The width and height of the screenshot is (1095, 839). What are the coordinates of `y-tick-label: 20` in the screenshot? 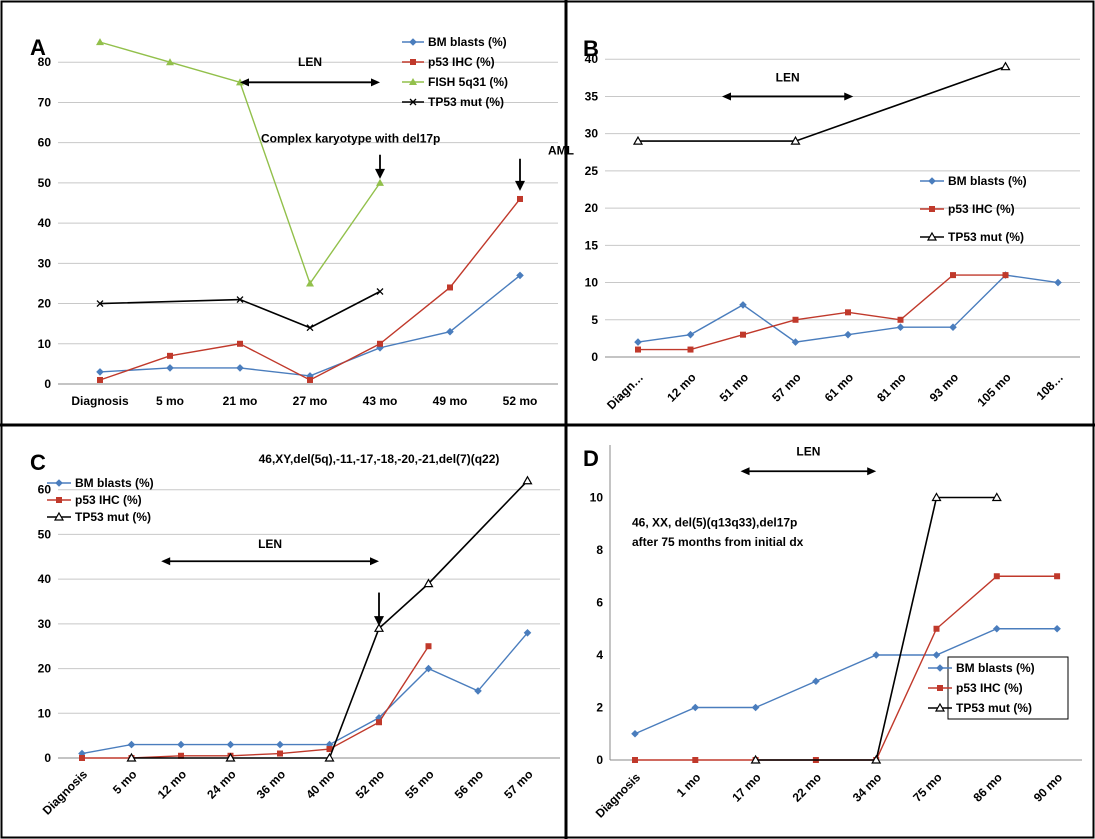 It's located at (45, 669).